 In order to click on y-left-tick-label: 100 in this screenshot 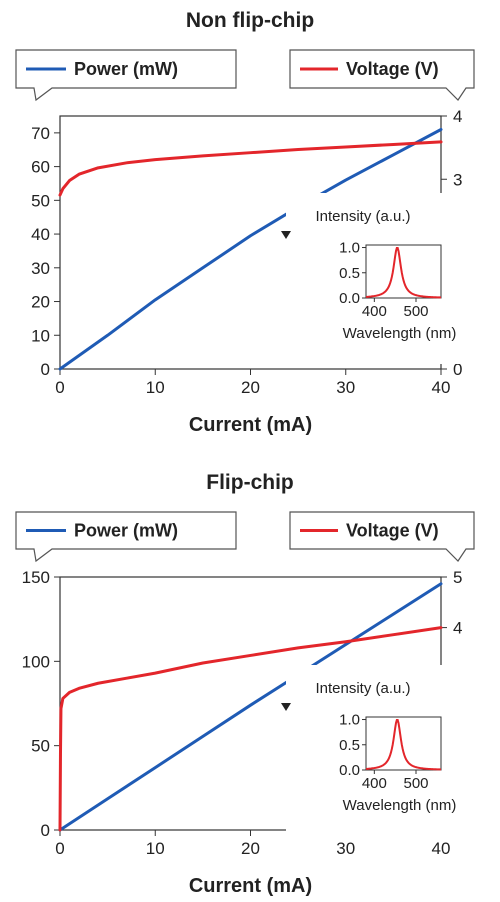, I will do `click(36, 661)`.